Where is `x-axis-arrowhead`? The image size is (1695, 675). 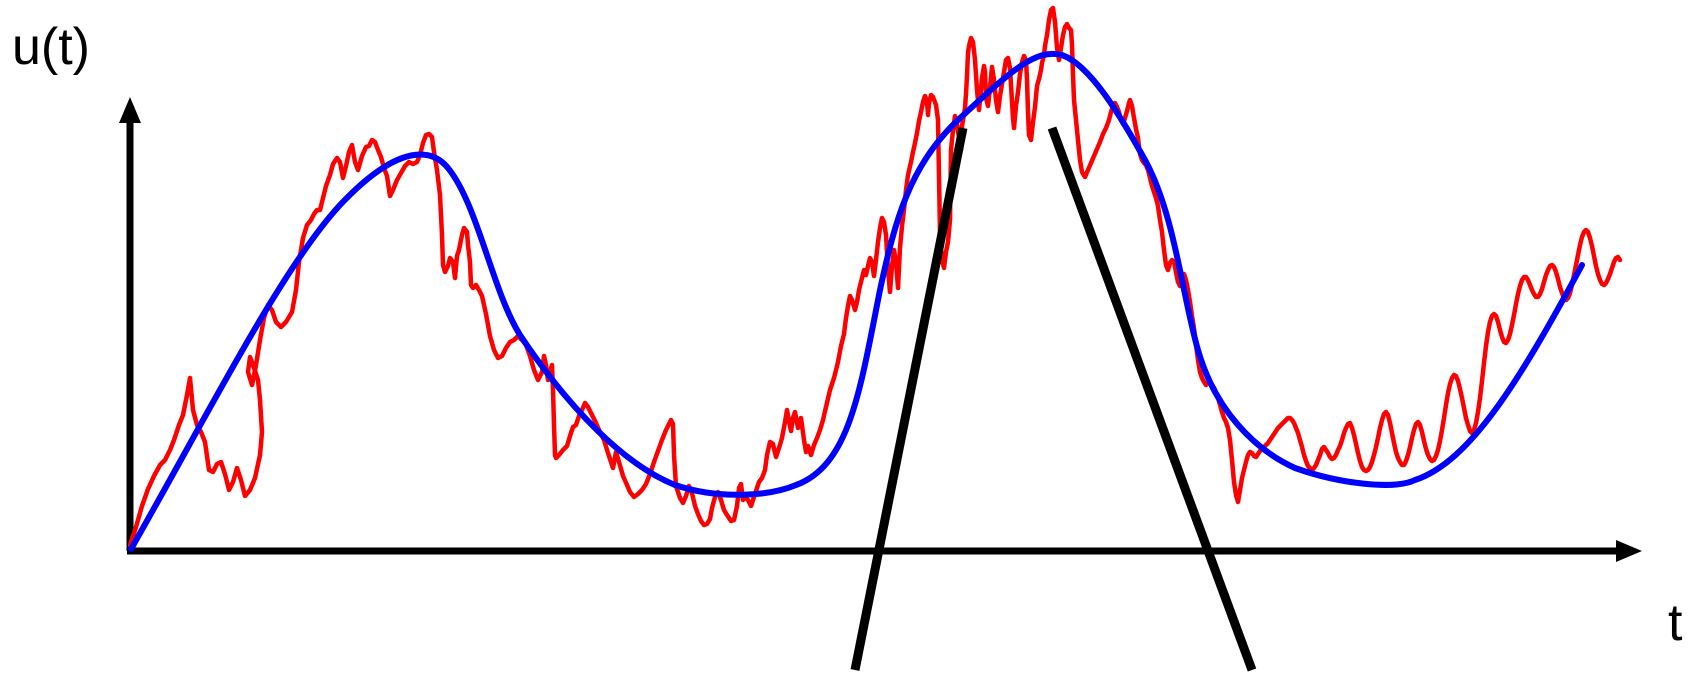
x-axis-arrowhead is located at coordinates (1629, 551).